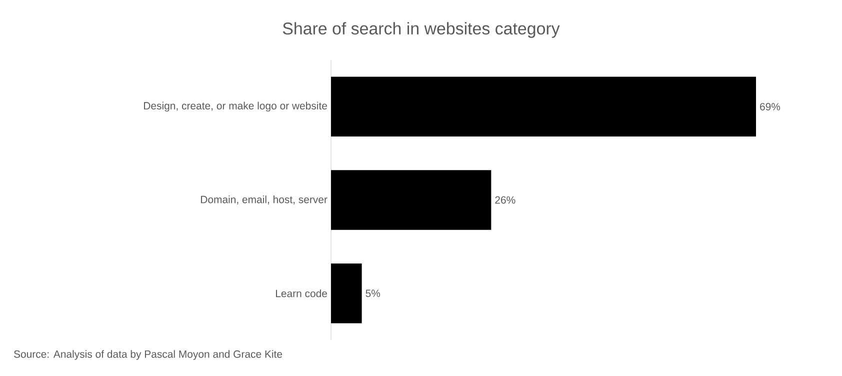 The width and height of the screenshot is (842, 376). I want to click on y-tick-label: Design, create, or make logo or website, so click(235, 107).